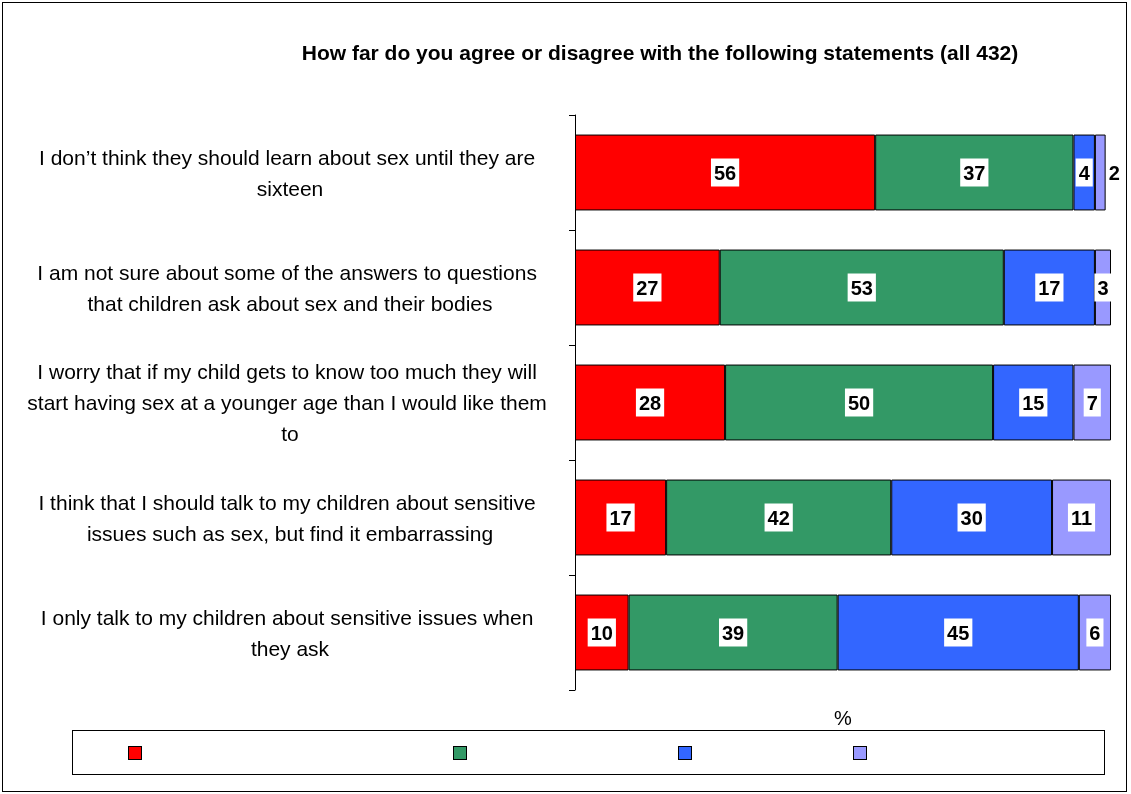 Image resolution: width=1131 pixels, height=794 pixels. I want to click on y-tick-label: I worry that if my child gets to know too much they will start having sex at a younger age than I would like them to, so click(290, 402).